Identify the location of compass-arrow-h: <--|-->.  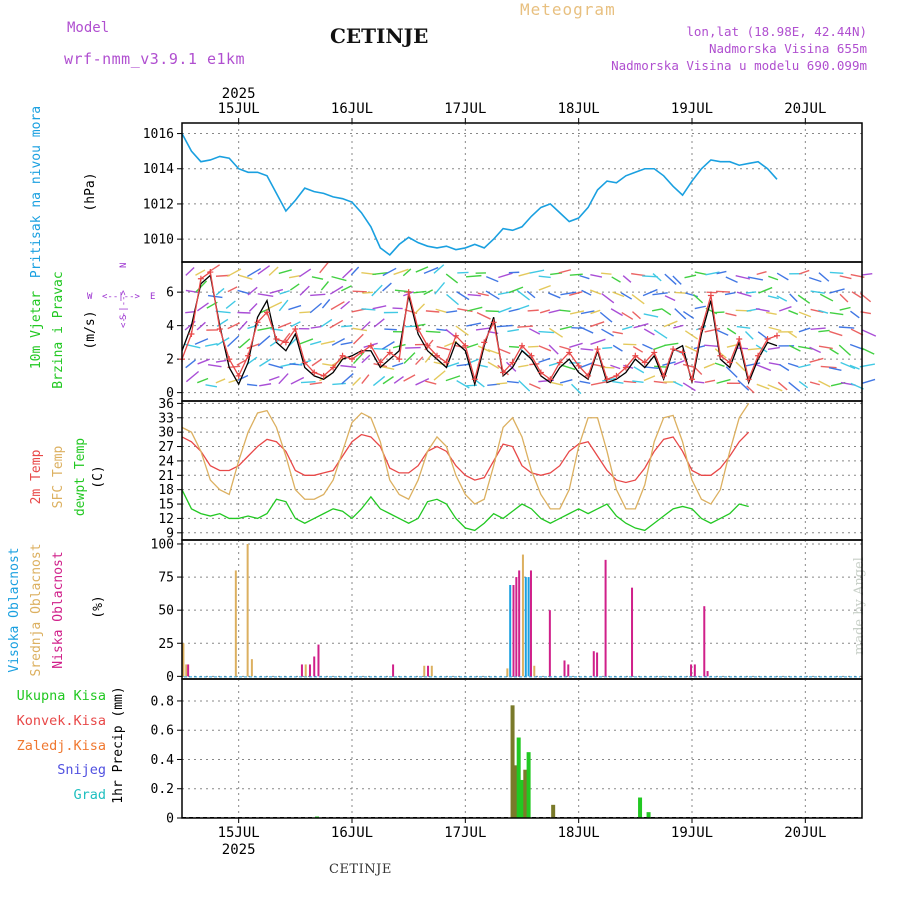
(121, 297).